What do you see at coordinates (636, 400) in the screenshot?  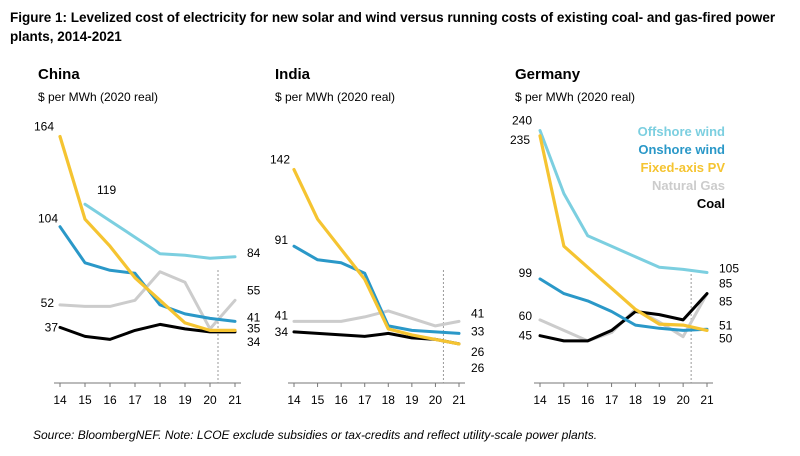 I see `germany-x-tick-label: 18` at bounding box center [636, 400].